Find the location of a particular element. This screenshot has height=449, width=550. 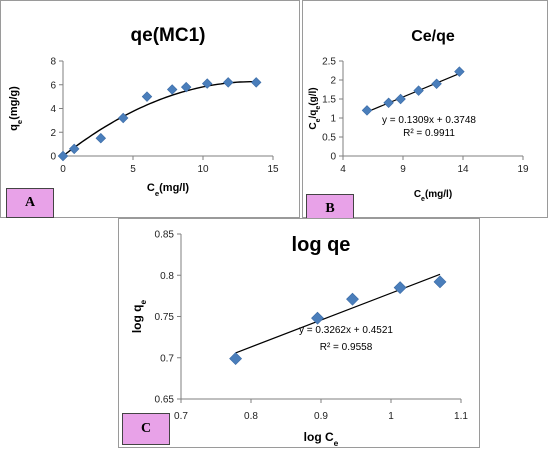

chart-c-x-tick-label: 0.7 is located at coordinates (181, 416).